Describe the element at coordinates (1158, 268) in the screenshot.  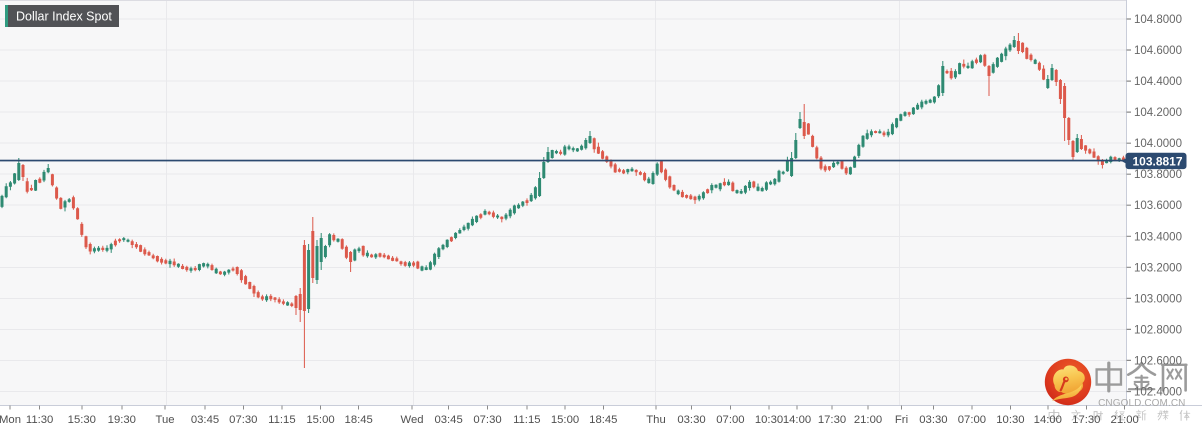
I see `svg-text: 103.2000` at that location.